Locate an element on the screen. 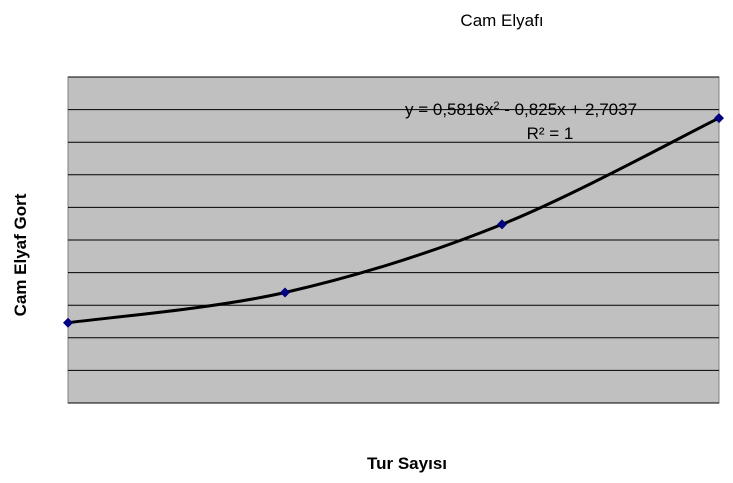  x-axis-label: Tur Sayısı is located at coordinates (407, 463).